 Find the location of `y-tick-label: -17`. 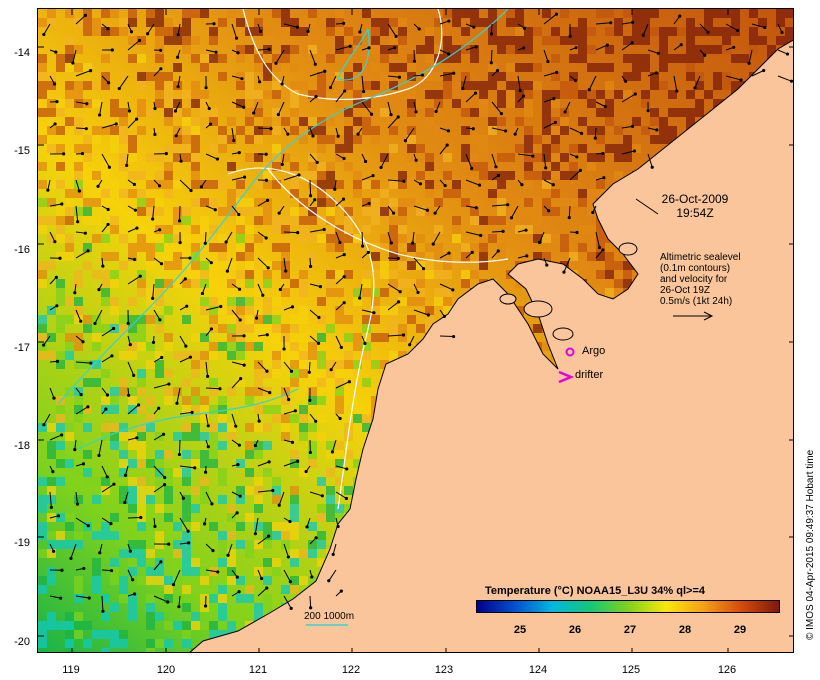

y-tick-label: -17 is located at coordinates (22, 348).